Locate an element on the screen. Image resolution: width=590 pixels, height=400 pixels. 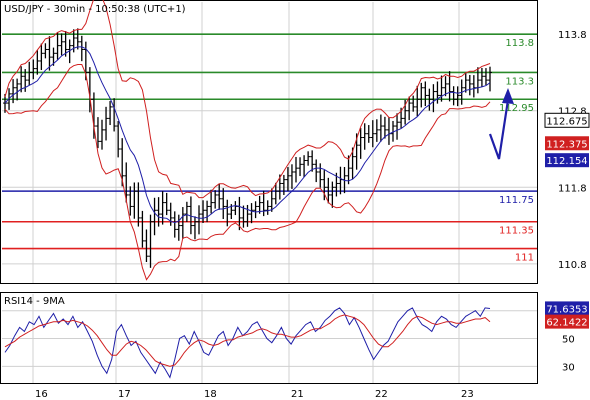
rsi-tick-label: 30 is located at coordinates (568, 367).